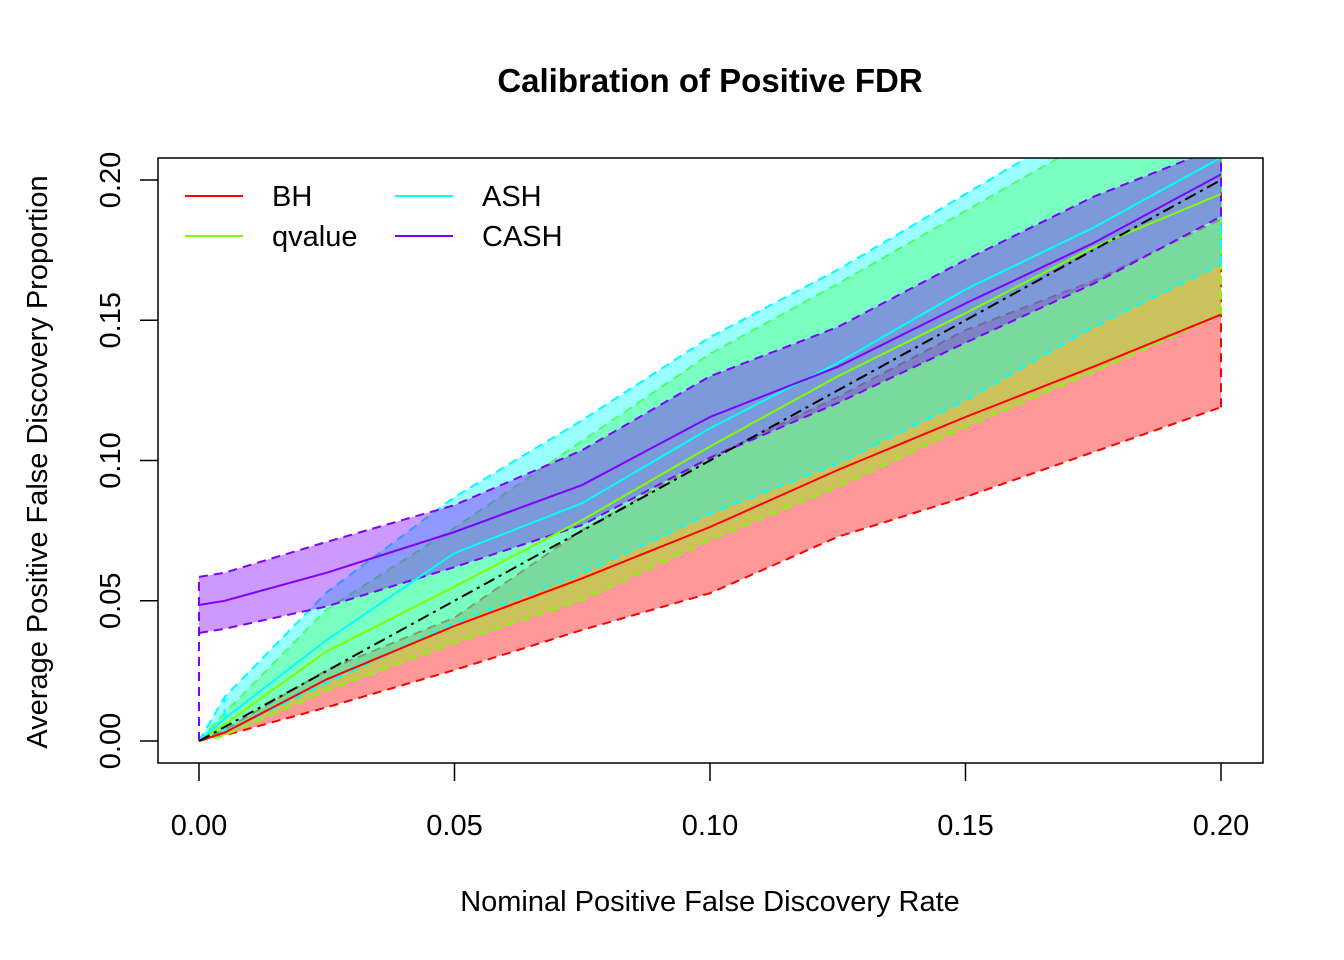  Describe the element at coordinates (1221, 826) in the screenshot. I see `x-tick-label: 0.20` at that location.